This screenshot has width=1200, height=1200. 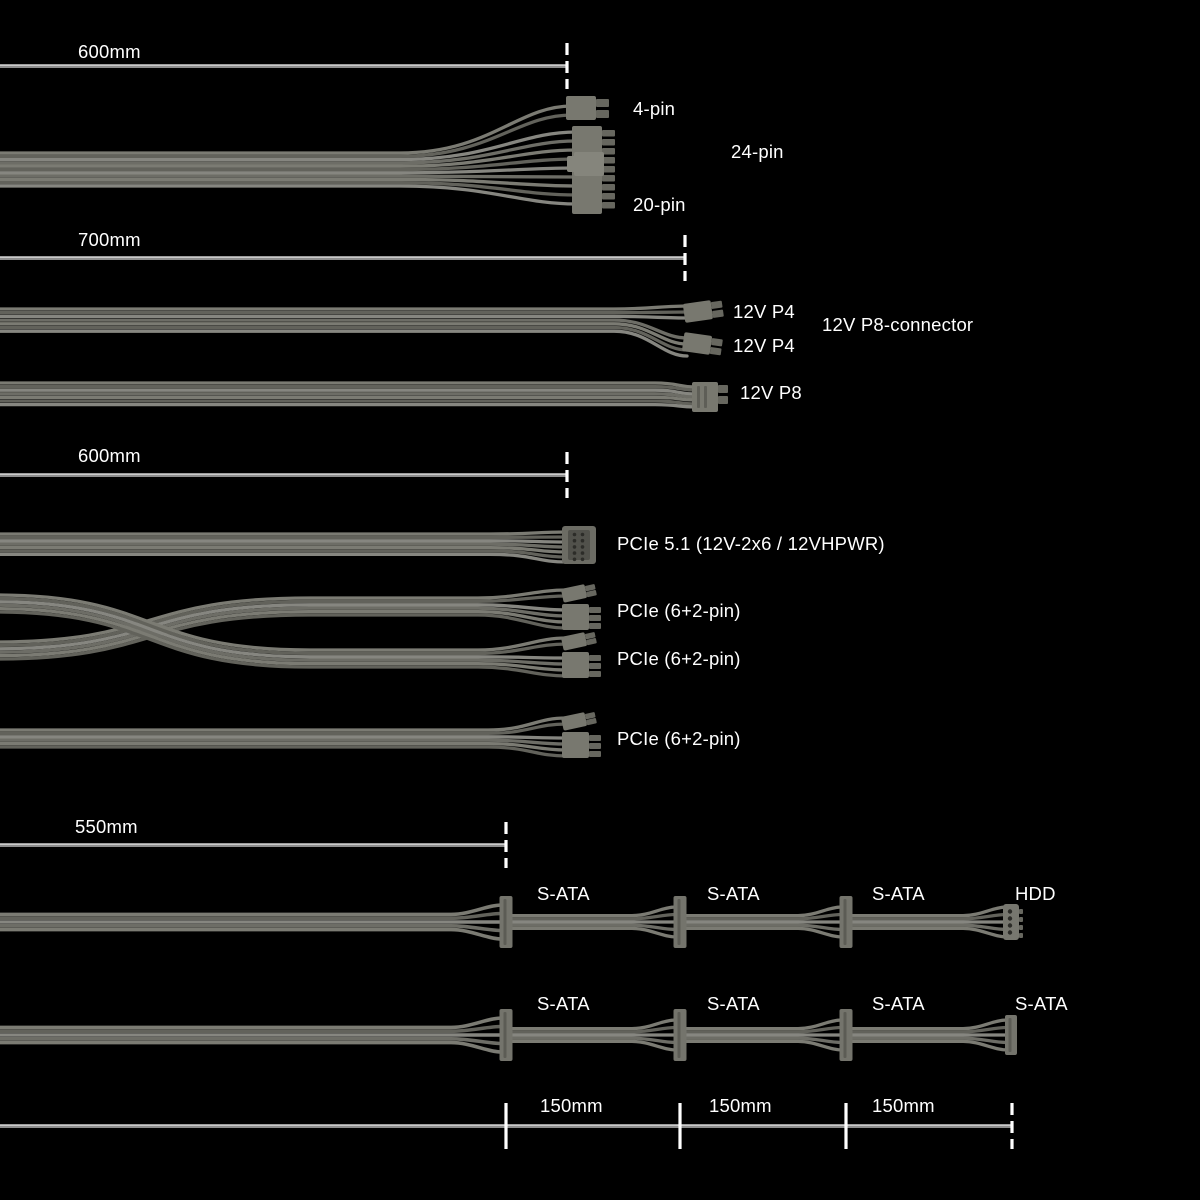 What do you see at coordinates (710, 397) in the screenshot?
I see `p8-connector` at bounding box center [710, 397].